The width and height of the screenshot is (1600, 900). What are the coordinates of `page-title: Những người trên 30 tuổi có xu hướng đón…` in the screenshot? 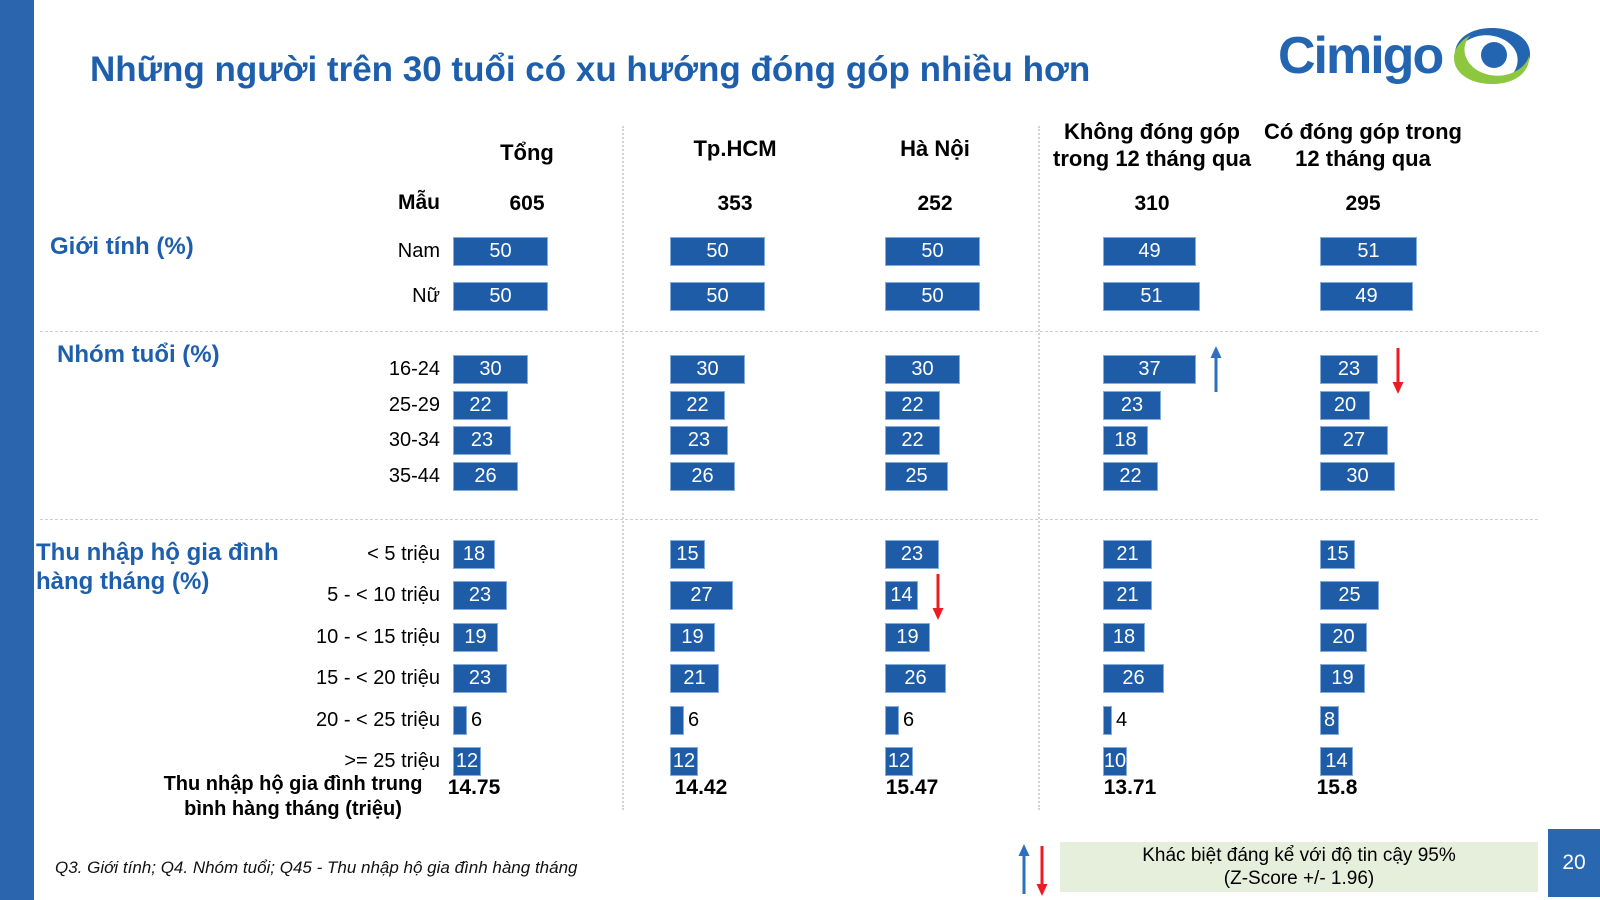 It's located at (590, 69).